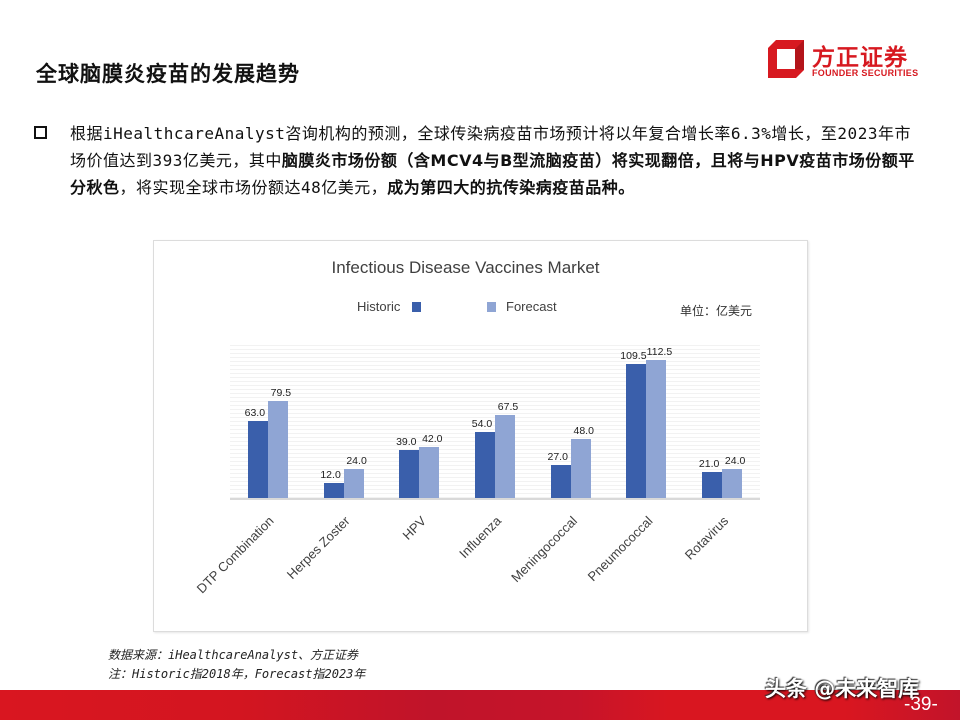 Image resolution: width=960 pixels, height=720 pixels. What do you see at coordinates (281, 392) in the screenshot?
I see `data-label: 79.5` at bounding box center [281, 392].